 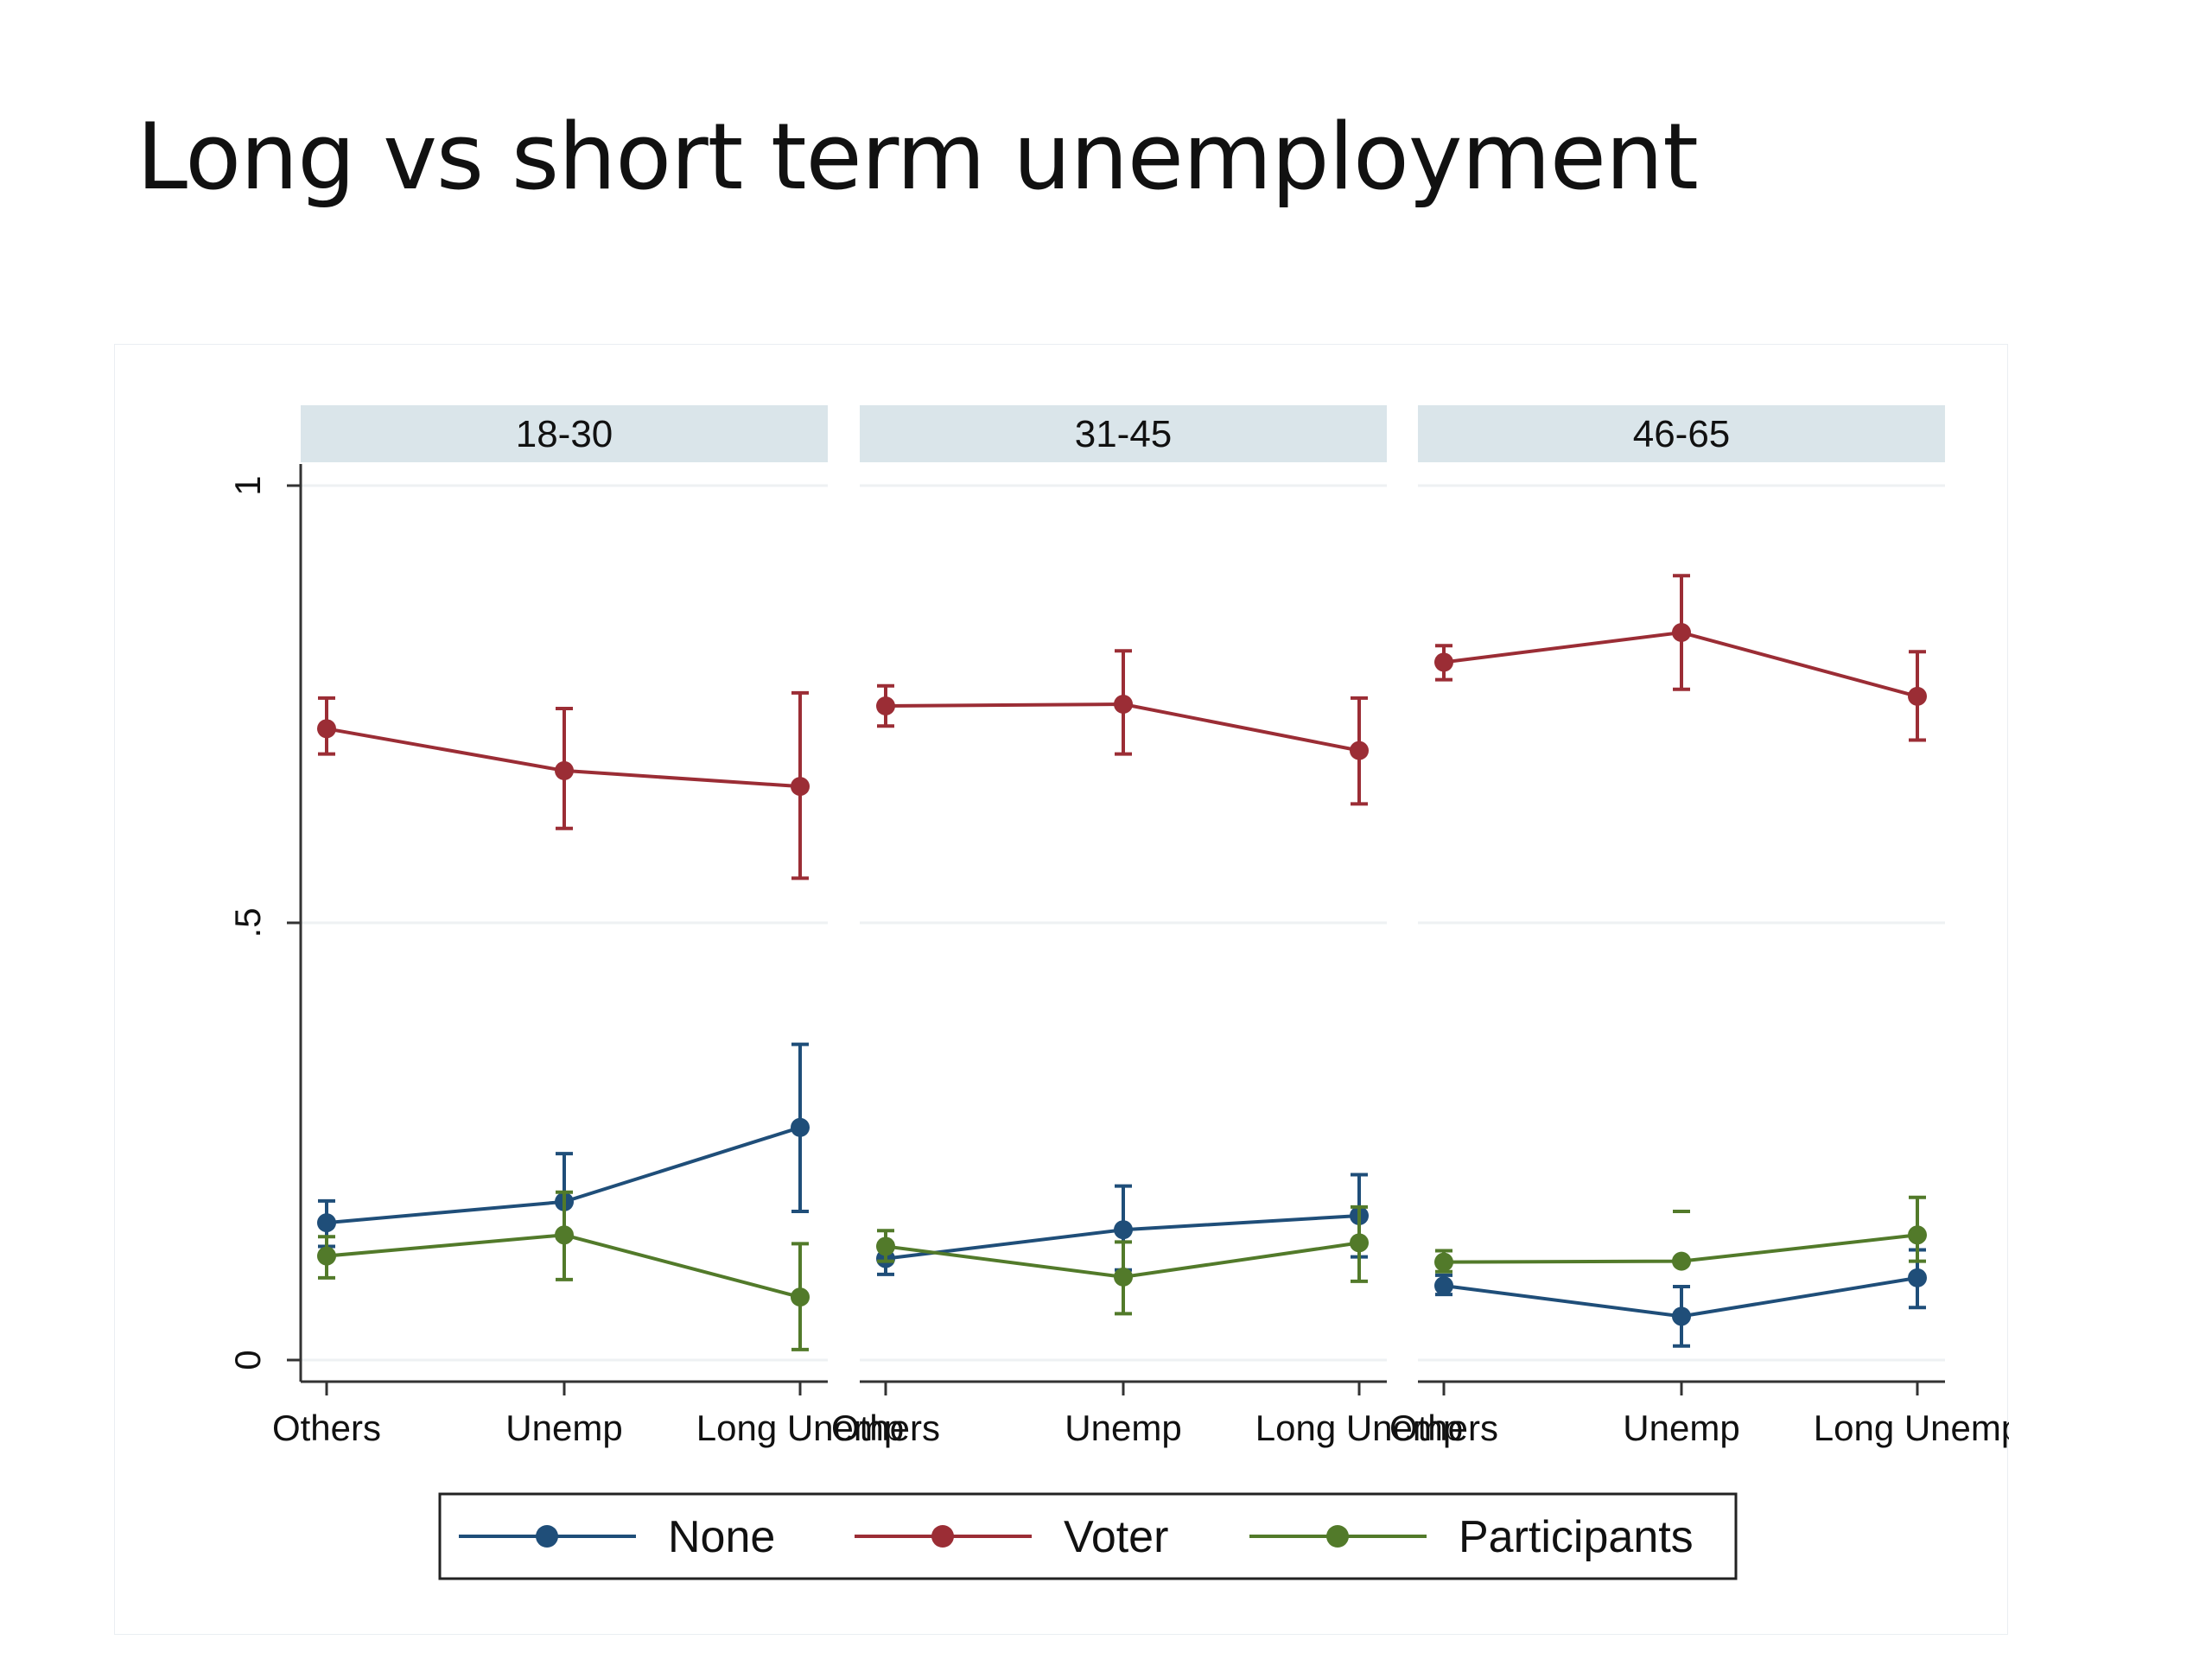 What do you see at coordinates (247, 1360) in the screenshot?
I see `y-tick-label: 0` at bounding box center [247, 1360].